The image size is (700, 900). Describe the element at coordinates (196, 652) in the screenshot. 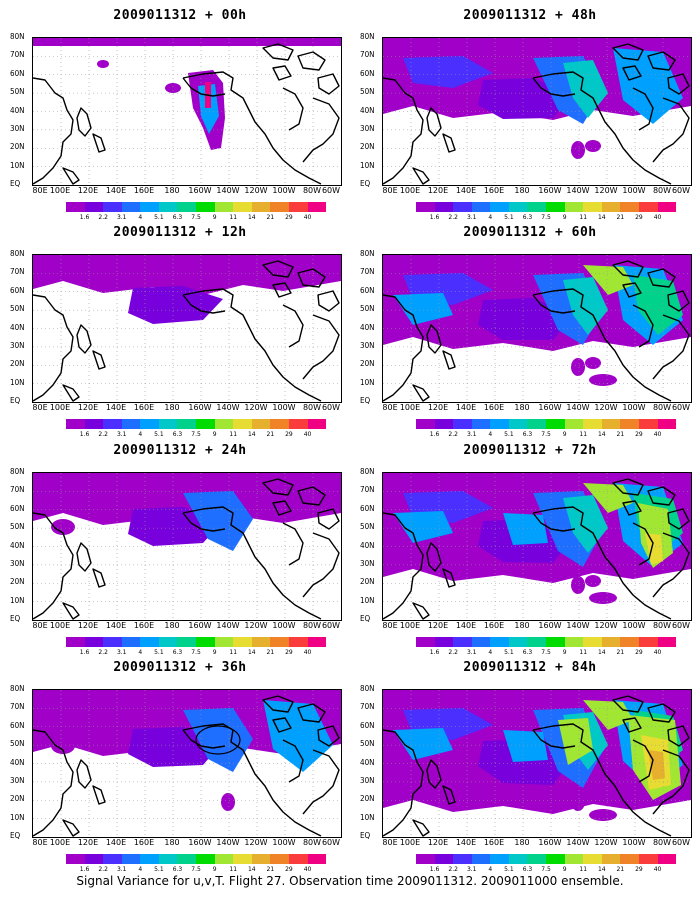

I see `colorbar-level-label: 7.5` at that location.